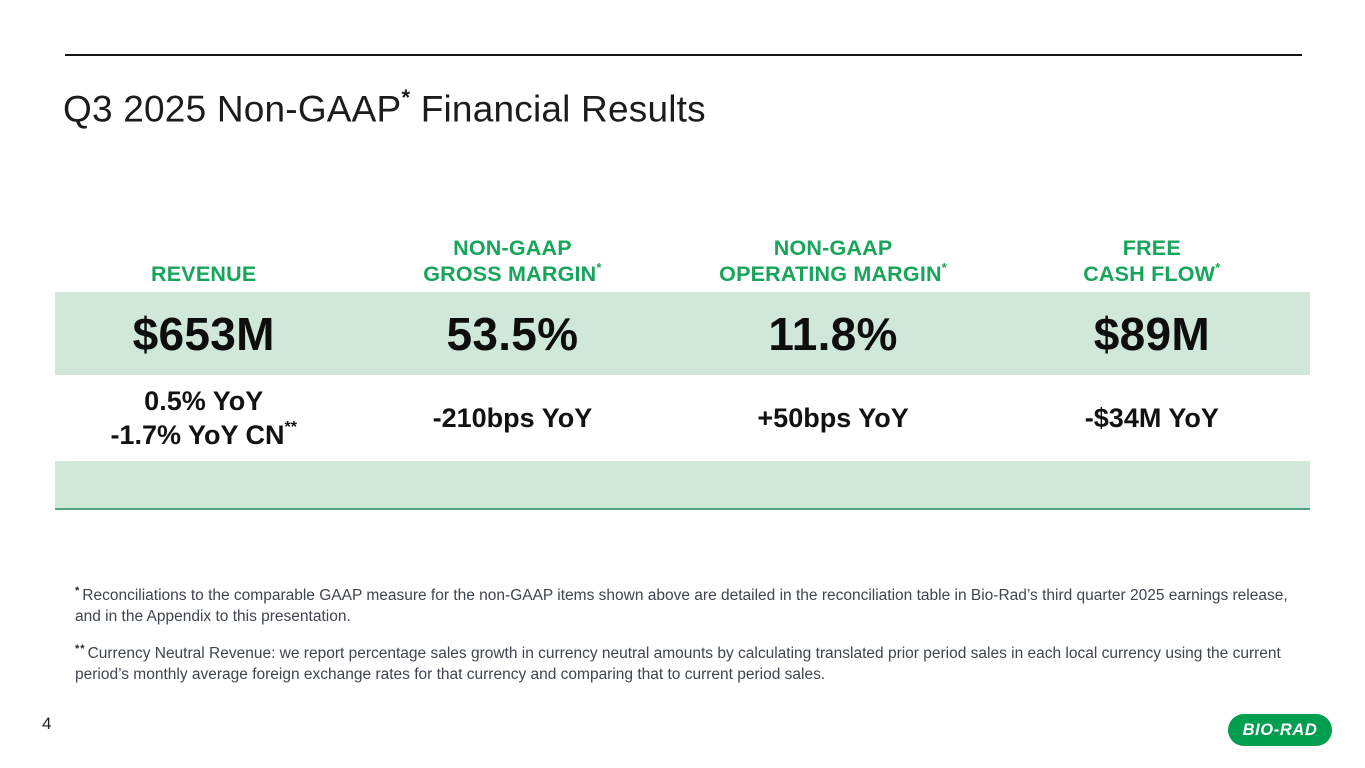 The height and width of the screenshot is (768, 1365). Describe the element at coordinates (197, 435) in the screenshot. I see `change-label: -1.7% YoY CN` at that location.